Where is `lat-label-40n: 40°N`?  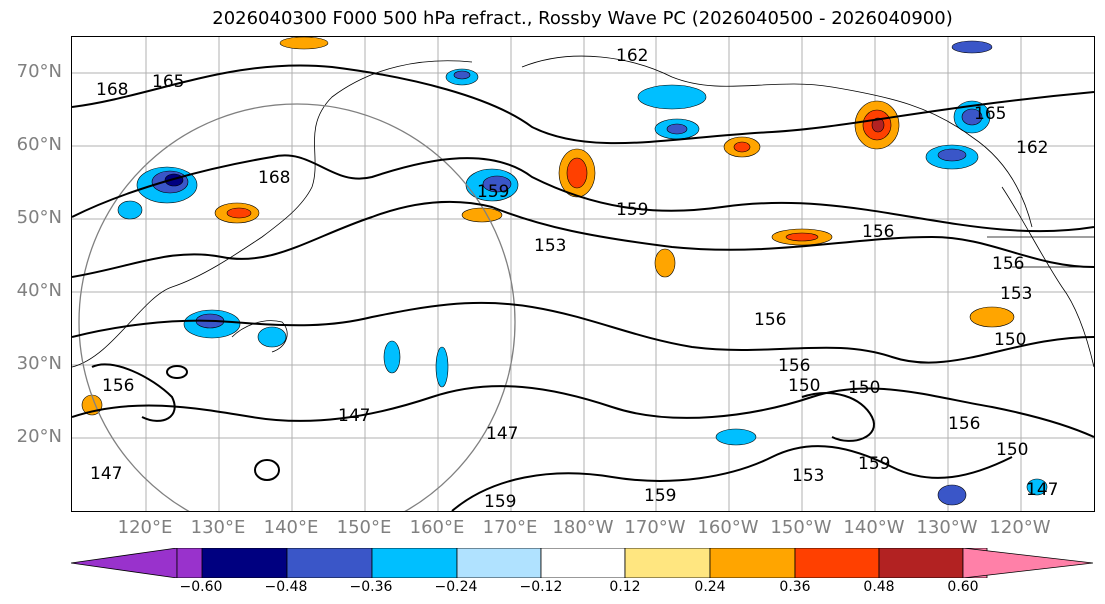
lat-label-40n: 40°N is located at coordinates (39, 290).